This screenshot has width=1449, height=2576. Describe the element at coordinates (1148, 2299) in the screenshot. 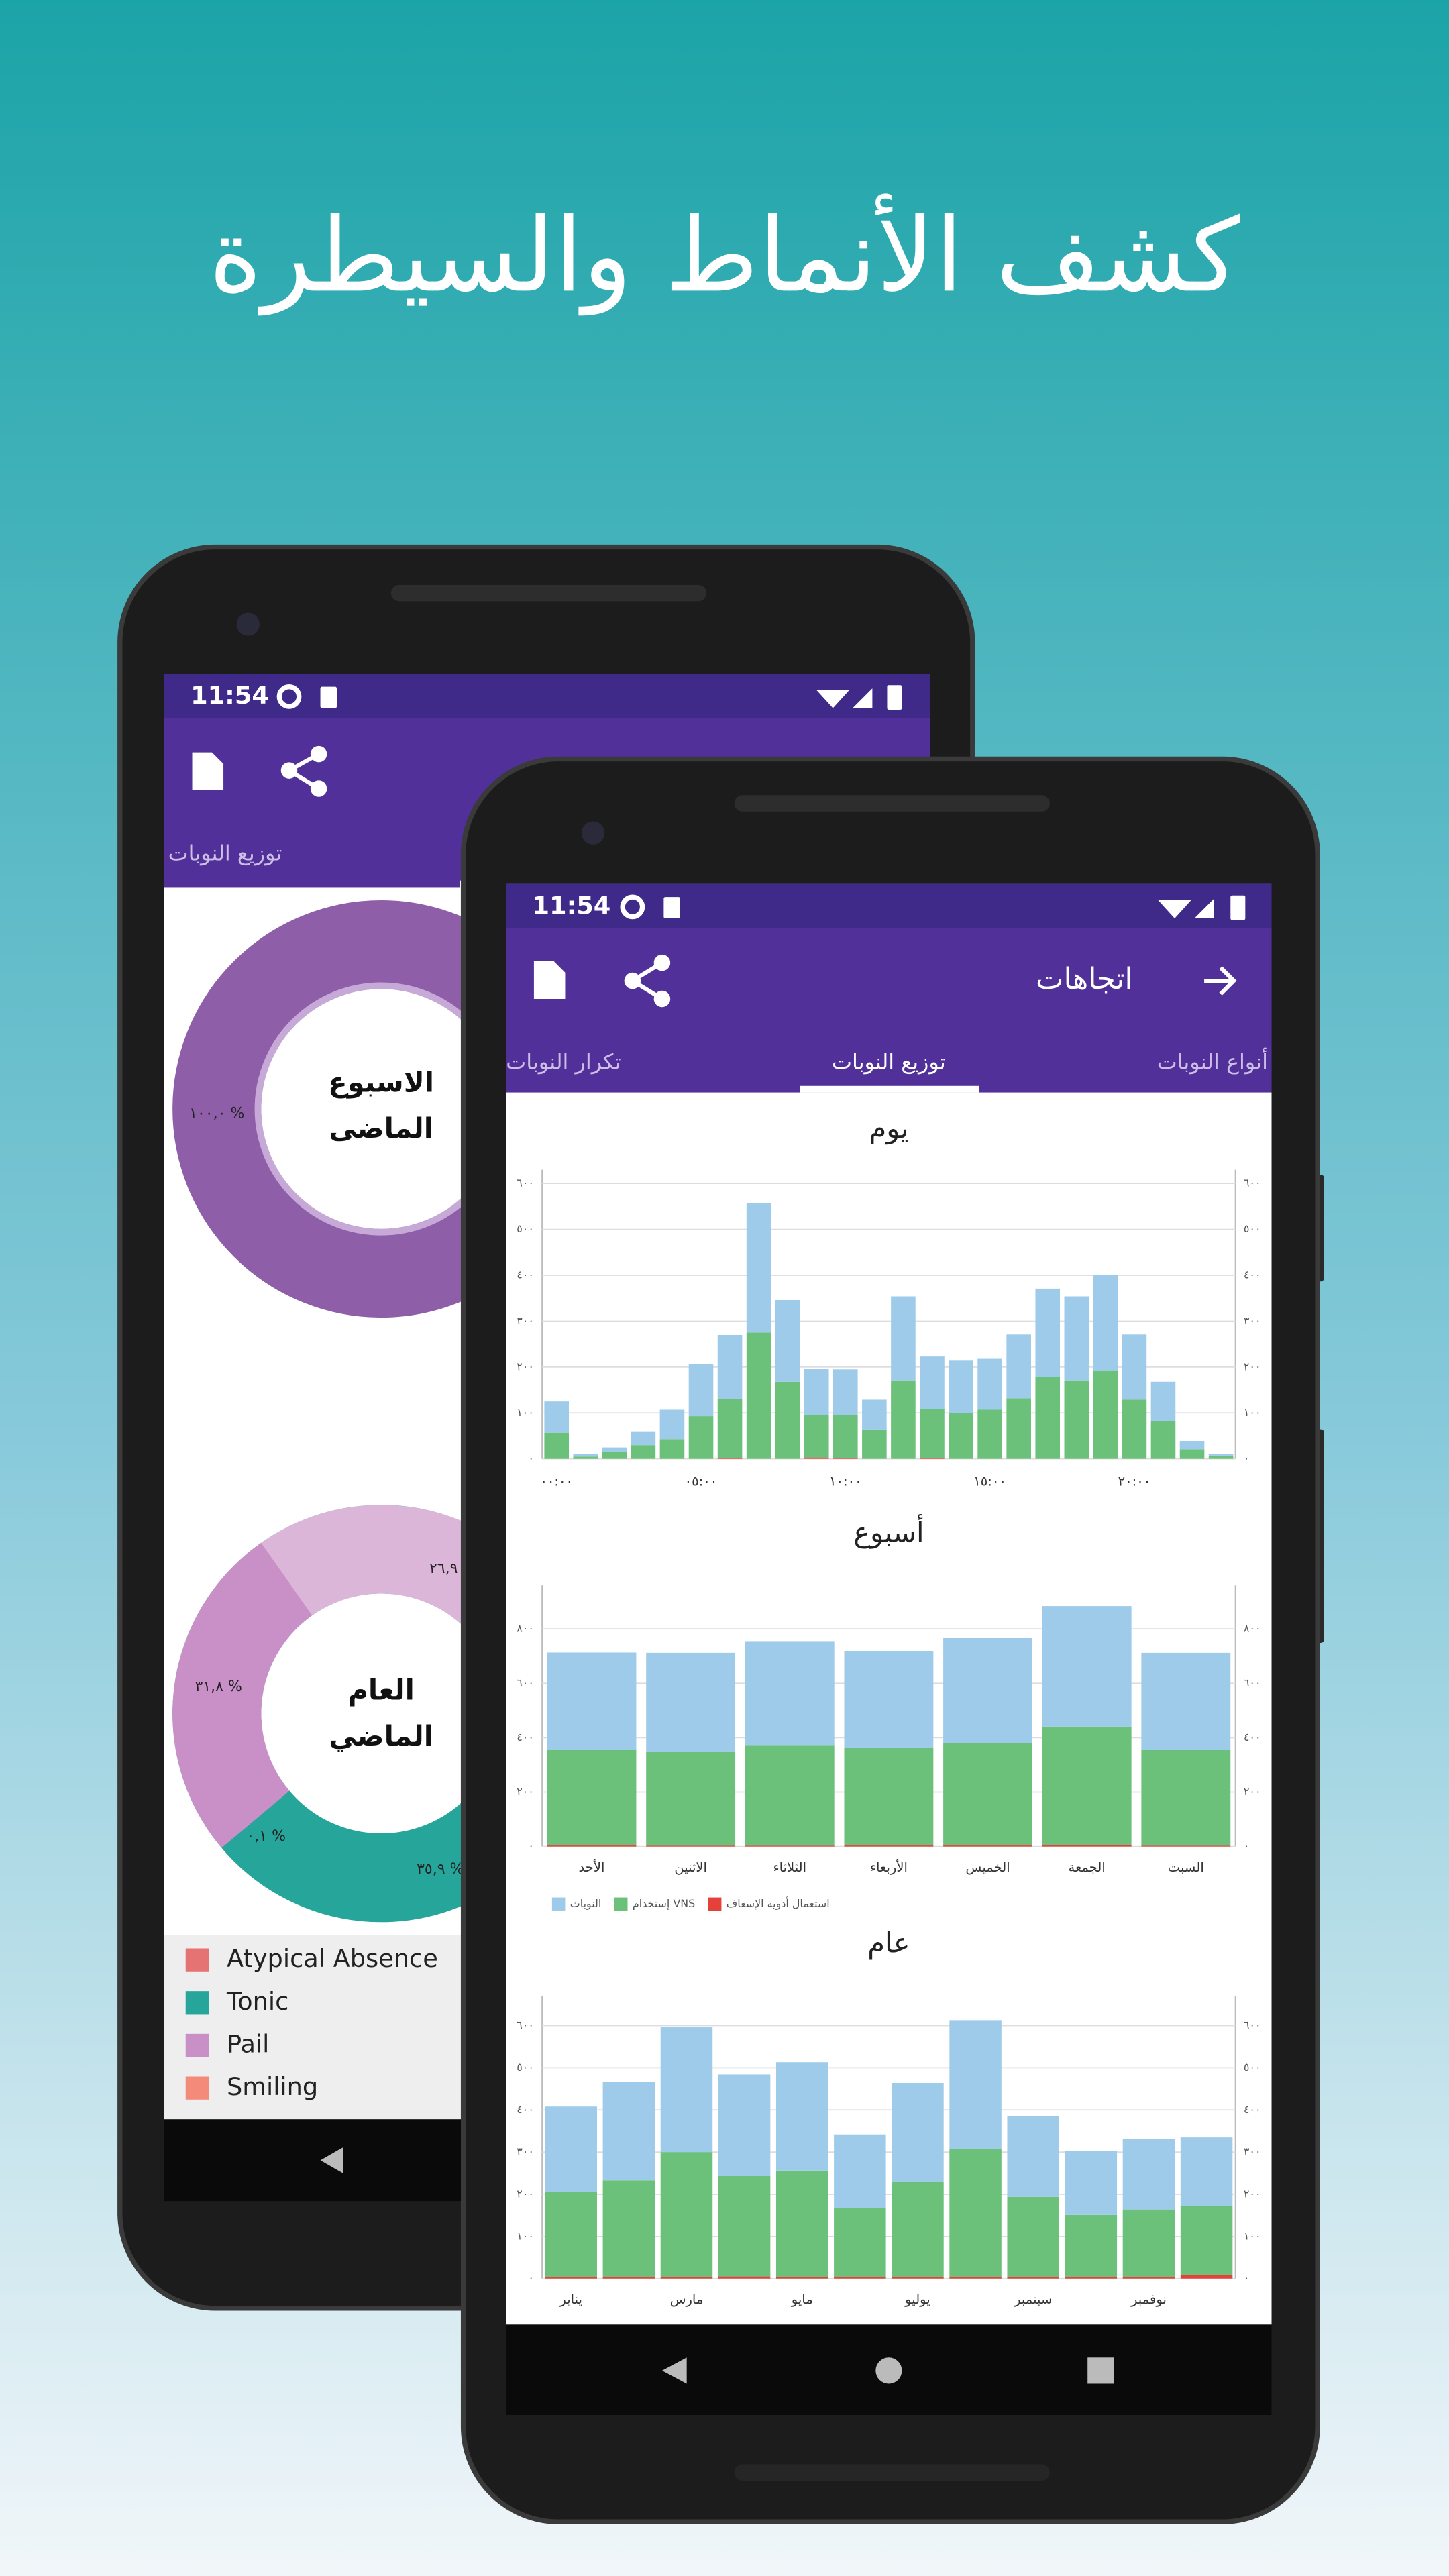

I see `x-tick-label: نوفمبر` at that location.